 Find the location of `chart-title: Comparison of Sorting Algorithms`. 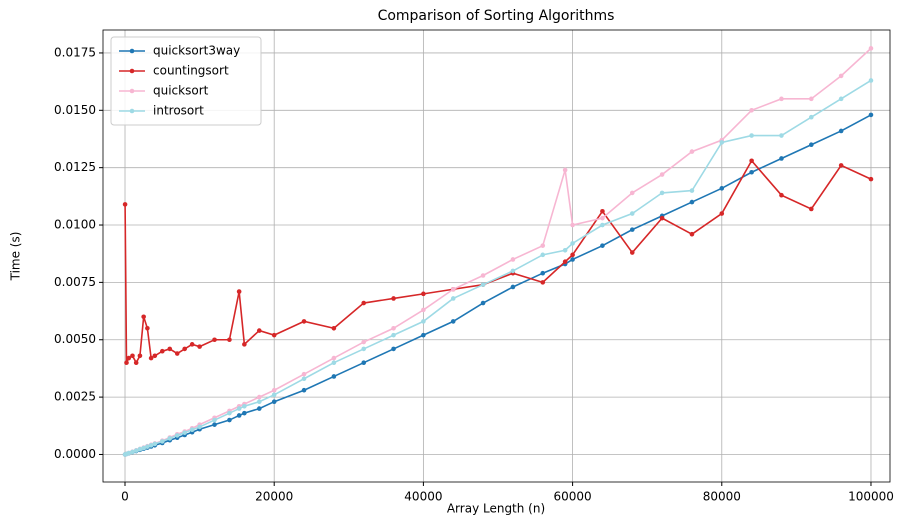

chart-title: Comparison of Sorting Algorithms is located at coordinates (496, 16).